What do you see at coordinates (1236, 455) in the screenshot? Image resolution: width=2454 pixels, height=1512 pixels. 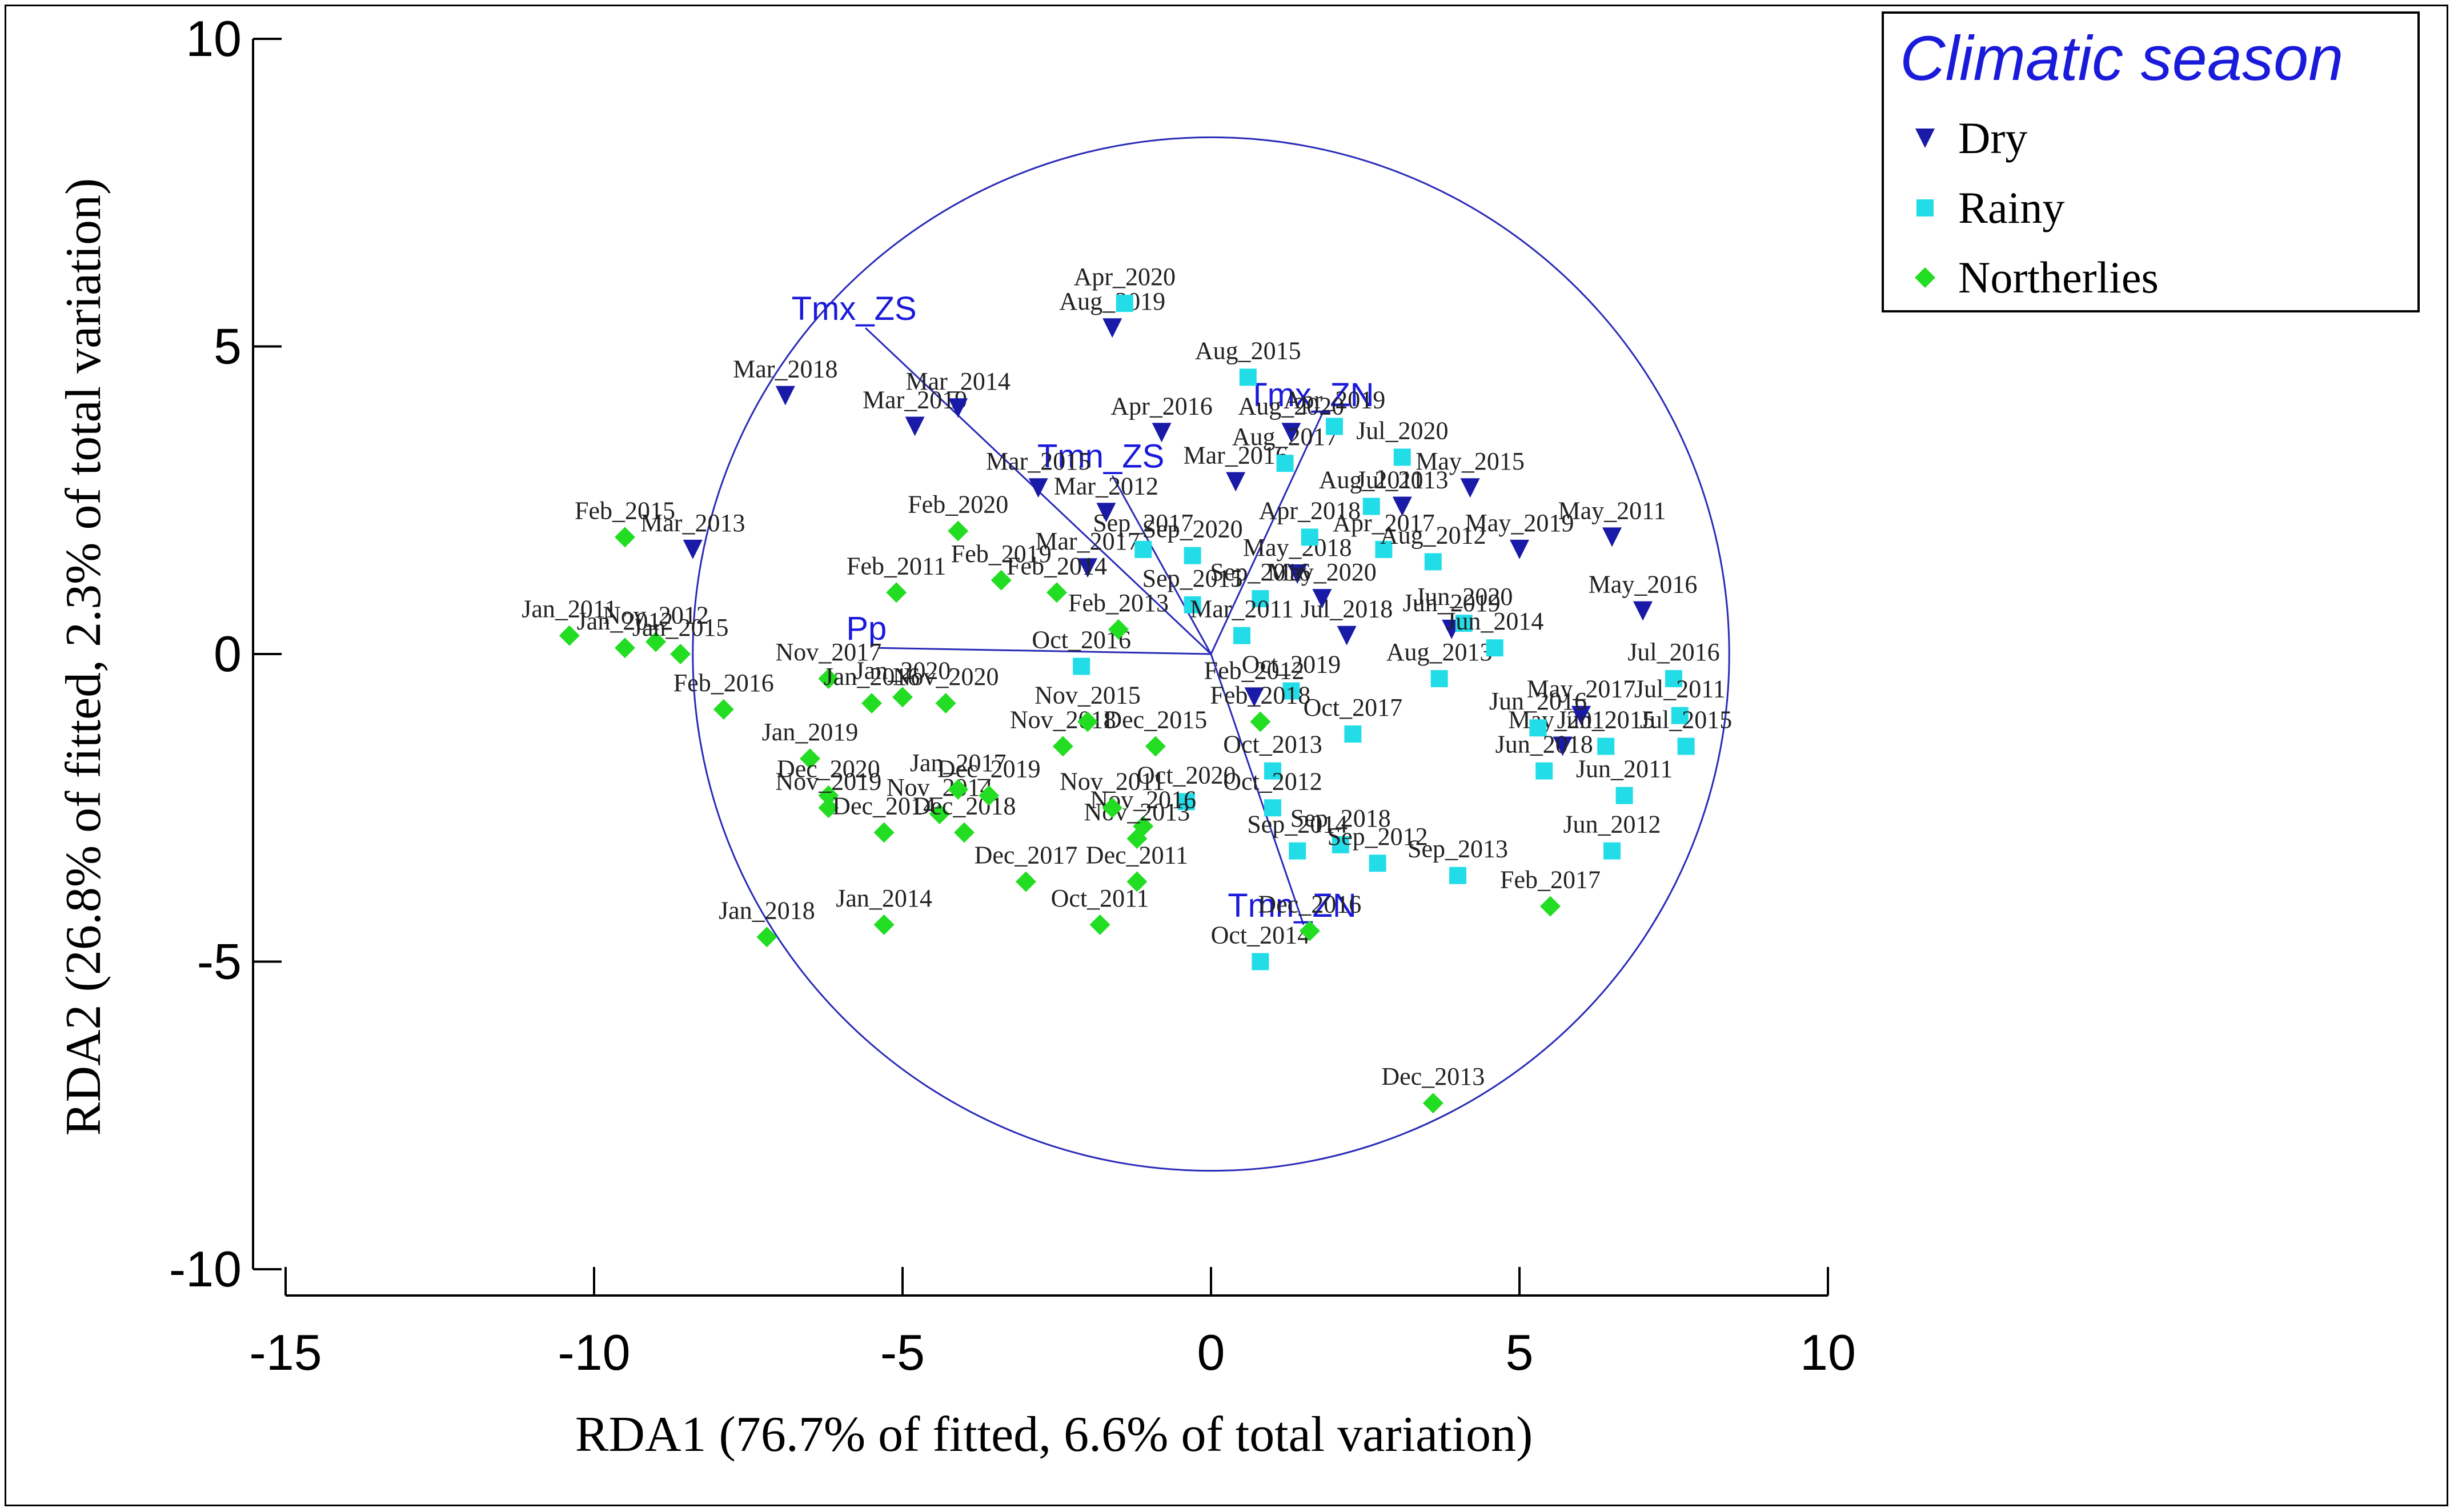 I see `point-label: Mar_2016` at bounding box center [1236, 455].